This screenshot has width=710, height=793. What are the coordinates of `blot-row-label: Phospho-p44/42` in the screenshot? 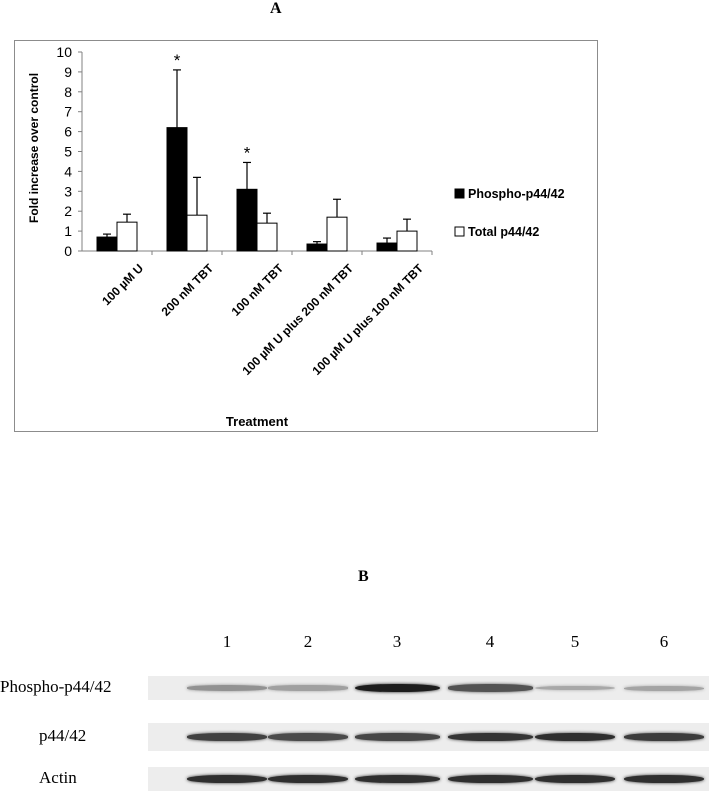 It's located at (56, 686).